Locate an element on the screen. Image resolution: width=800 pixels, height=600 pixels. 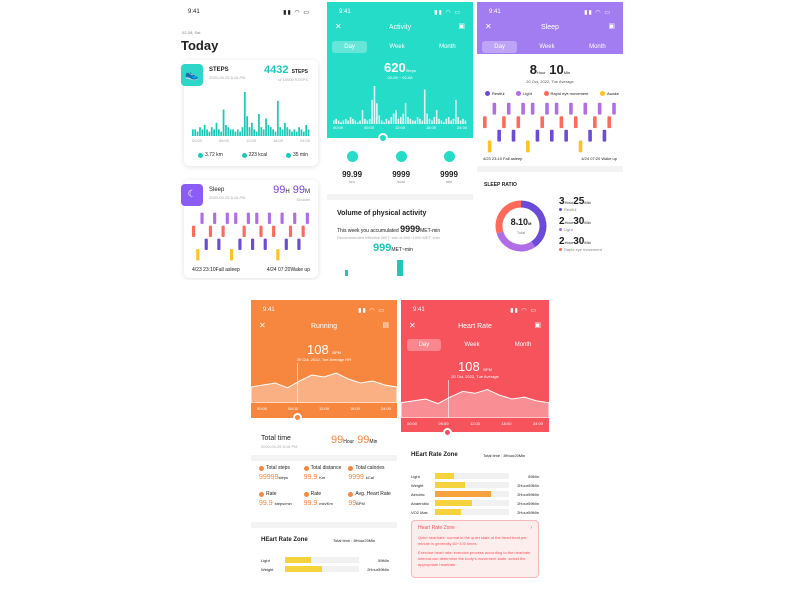
zone-row: Weight 2Hour59Min is located at coordinates (475, 485).